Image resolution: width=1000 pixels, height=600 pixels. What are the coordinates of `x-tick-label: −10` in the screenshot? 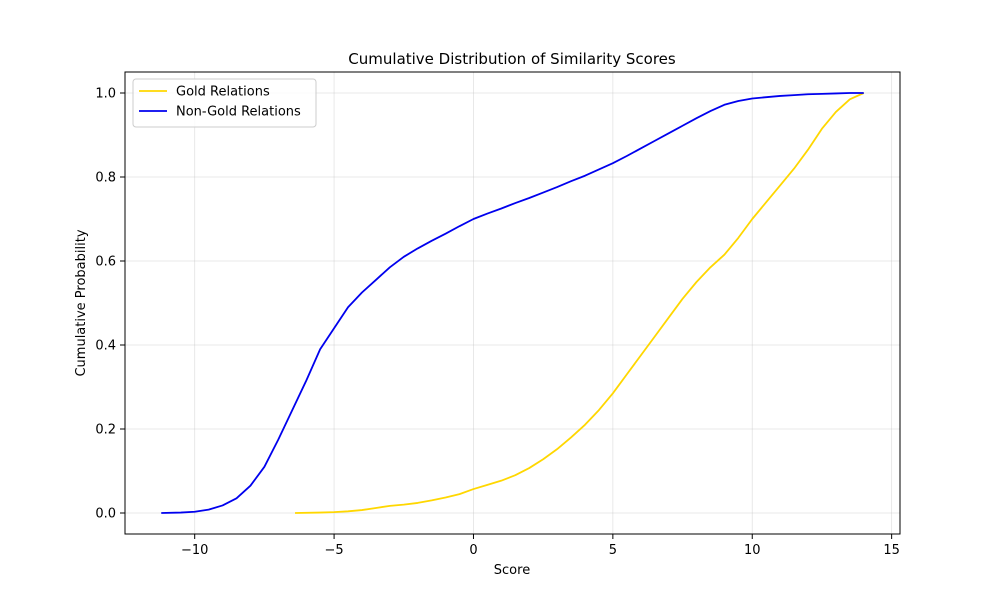 It's located at (194, 550).